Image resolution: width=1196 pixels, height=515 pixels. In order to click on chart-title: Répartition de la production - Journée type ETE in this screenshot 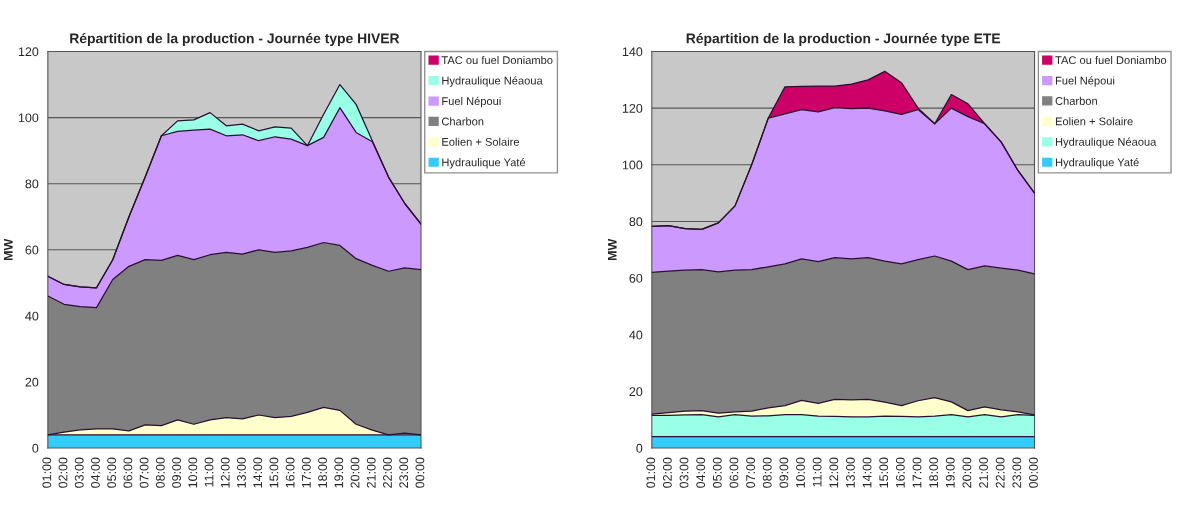, I will do `click(843, 39)`.